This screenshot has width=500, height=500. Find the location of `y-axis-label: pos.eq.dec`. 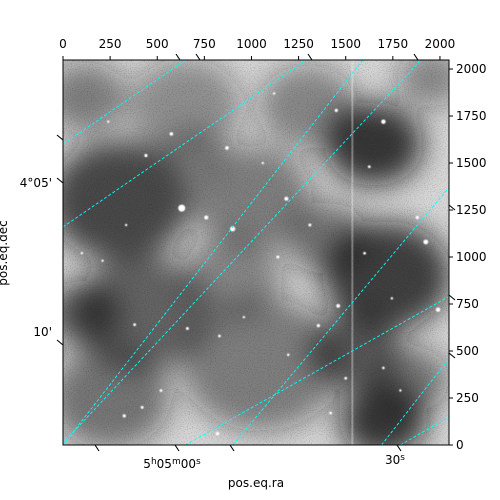

y-axis-label: pos.eq.dec is located at coordinates (5, 252).